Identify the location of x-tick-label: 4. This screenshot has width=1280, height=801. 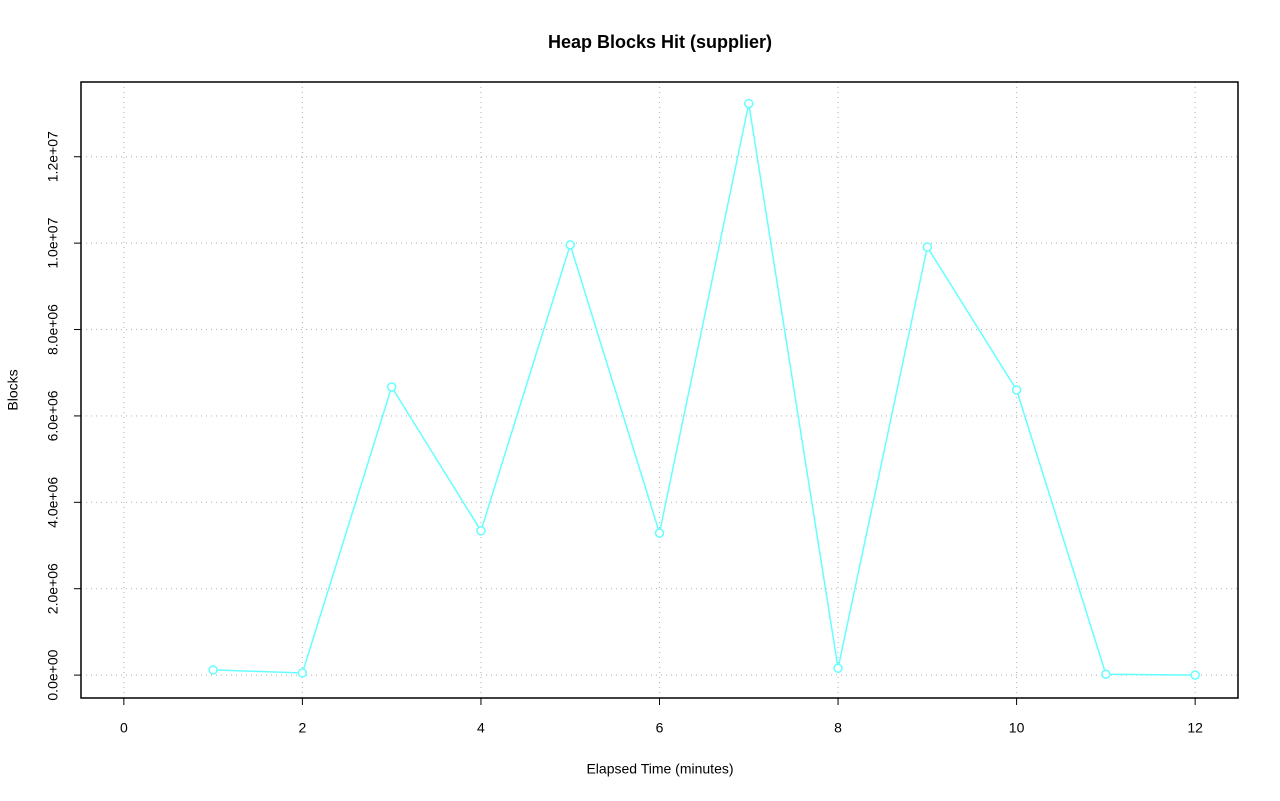
(481, 728).